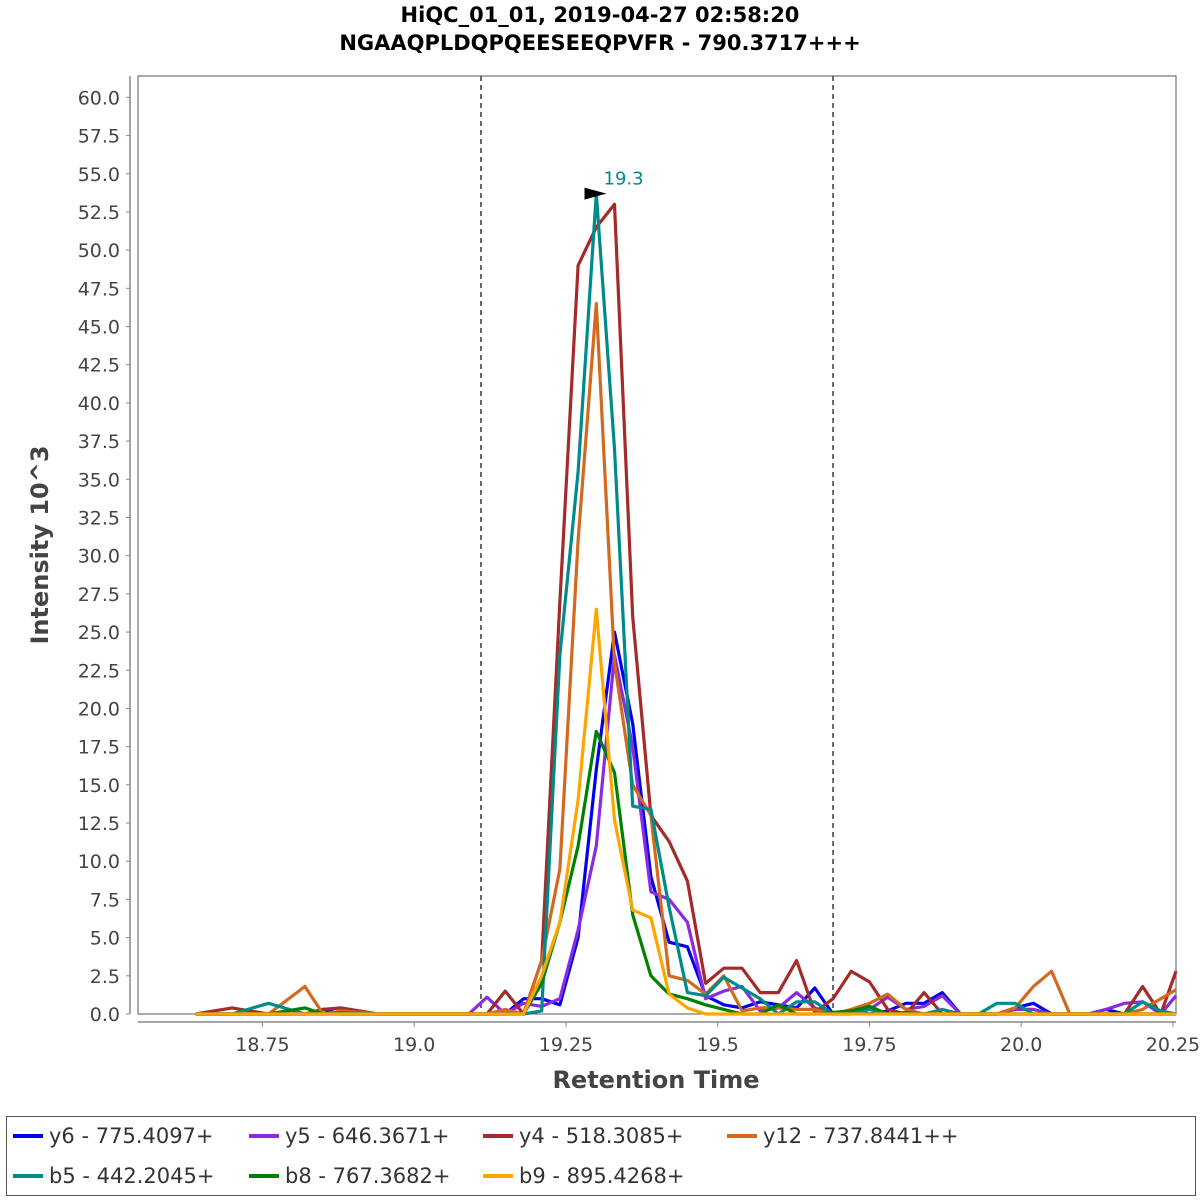  I want to click on legend-label: b9 - 895.4268+, so click(602, 1176).